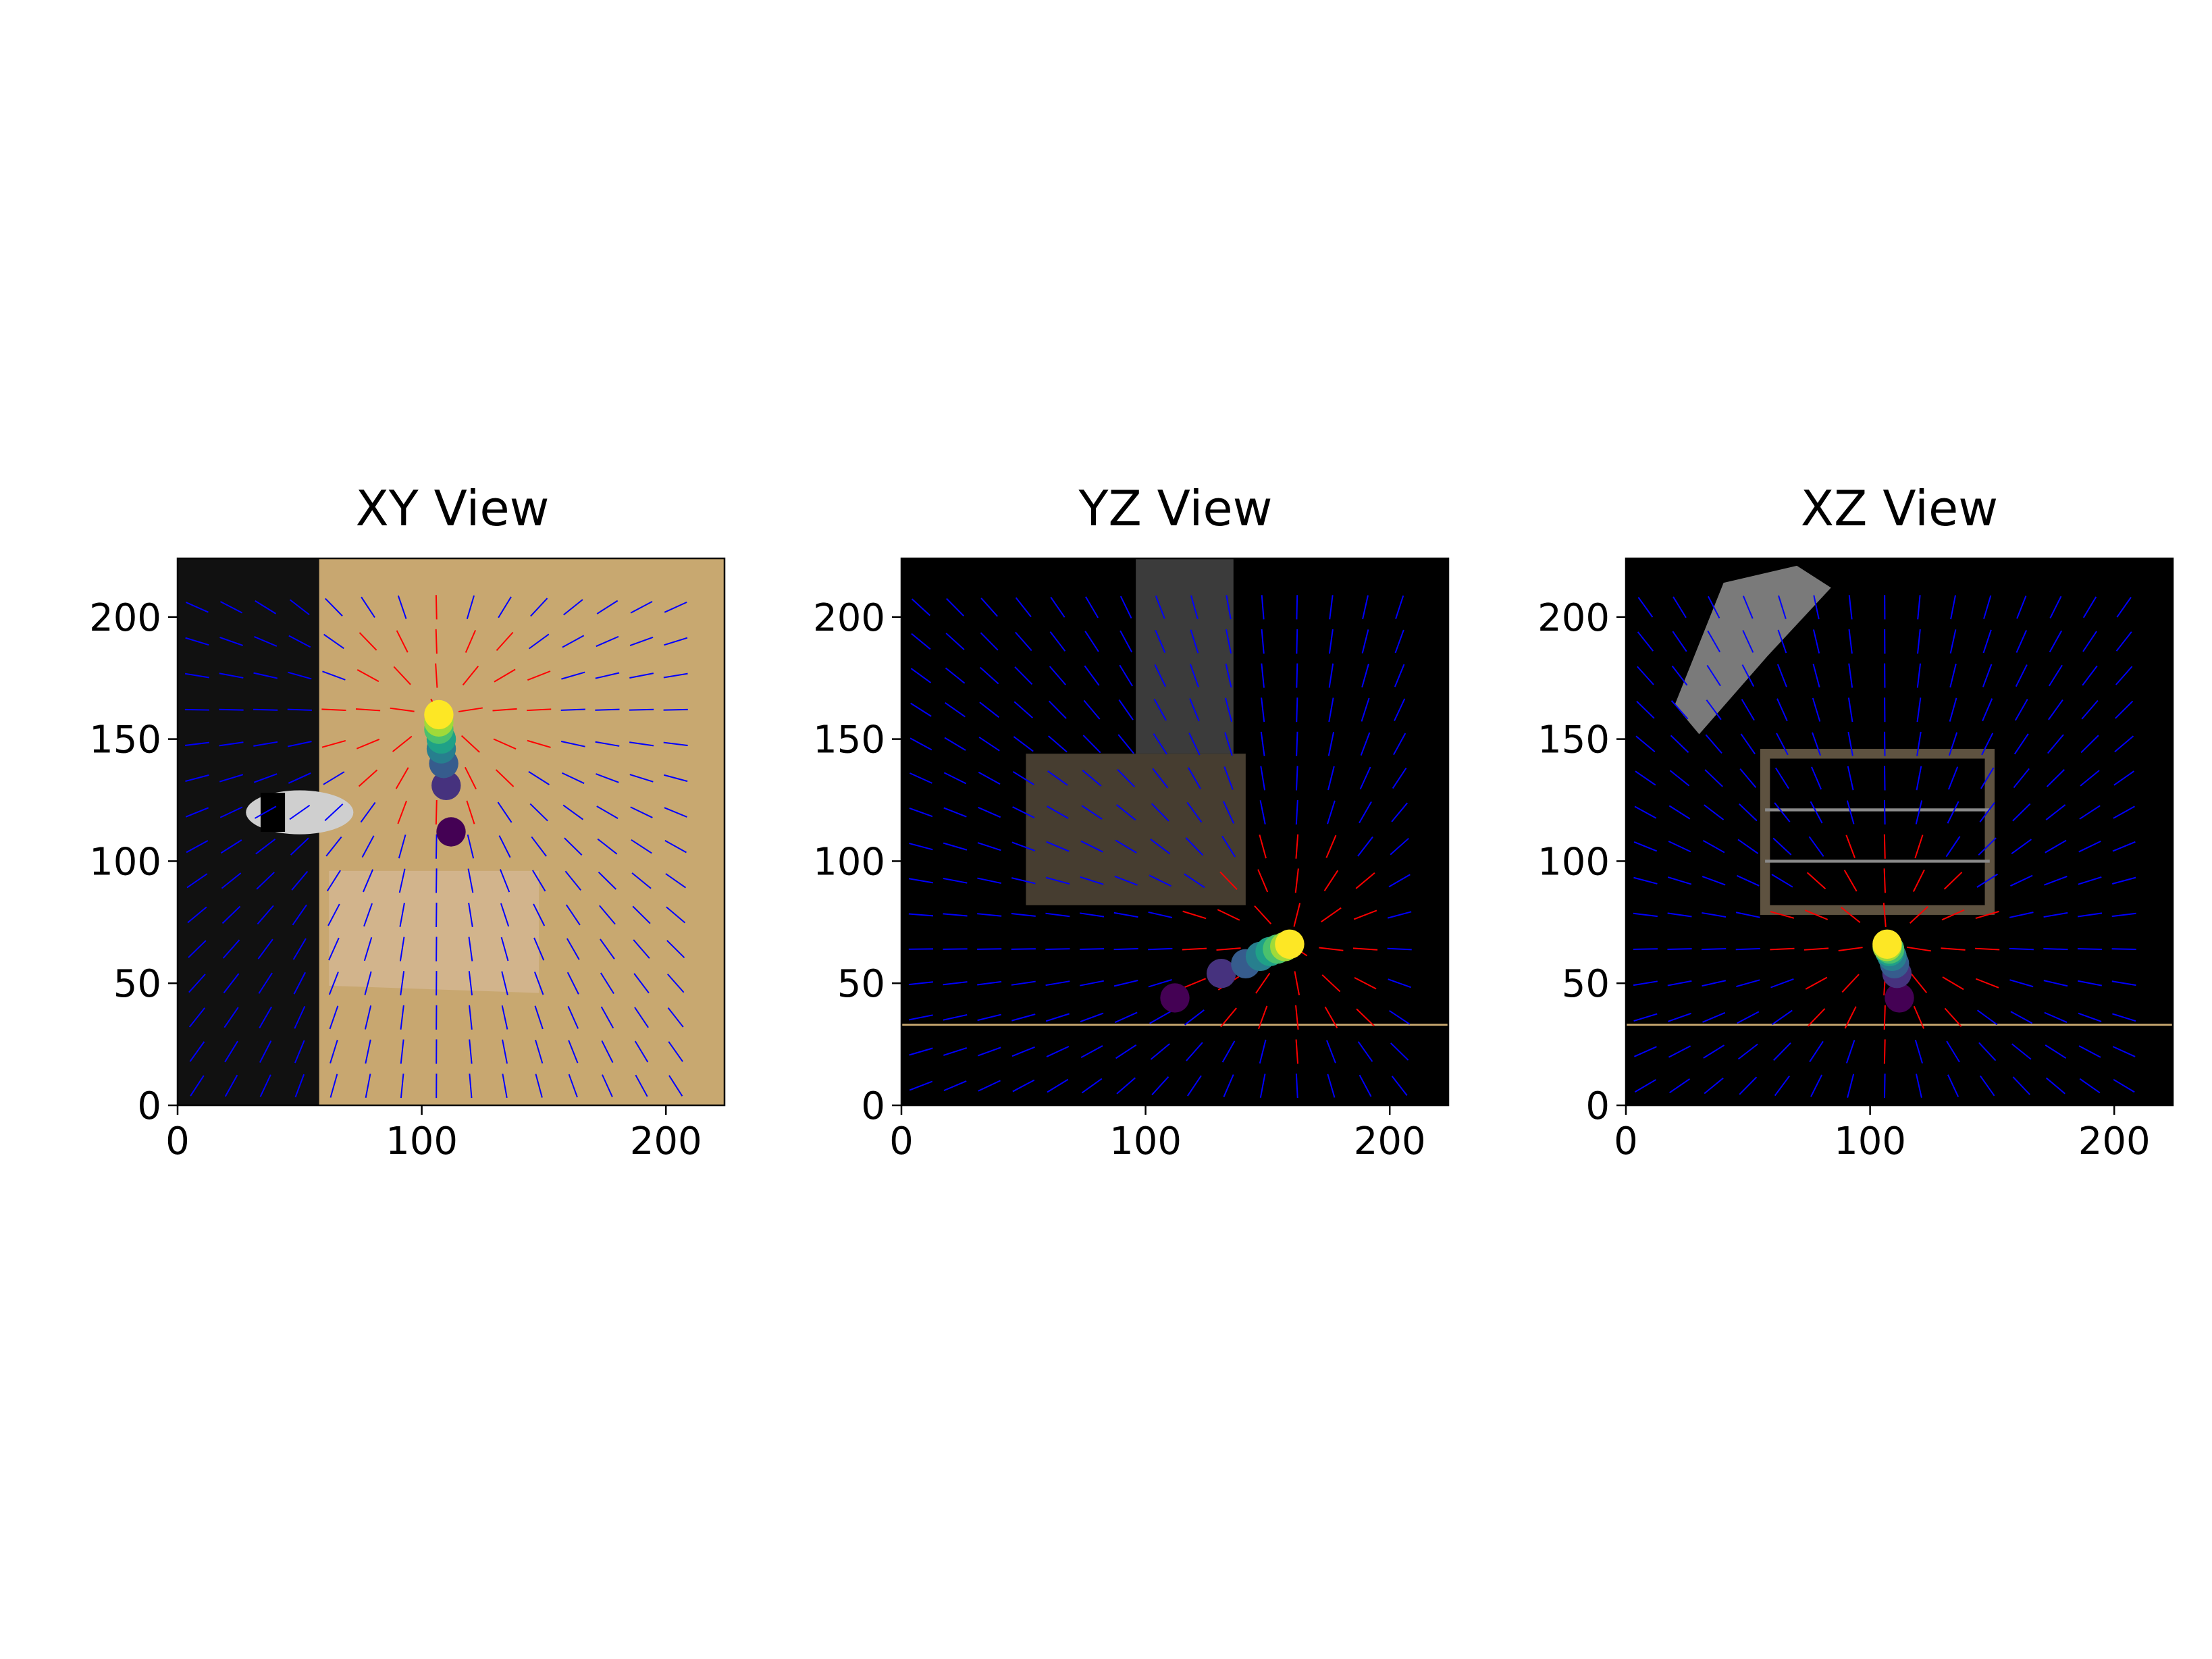  What do you see at coordinates (1855, 821) in the screenshot?
I see `xz-view-panel: XZ View 0 100 200 0 50 100 150 200` at bounding box center [1855, 821].